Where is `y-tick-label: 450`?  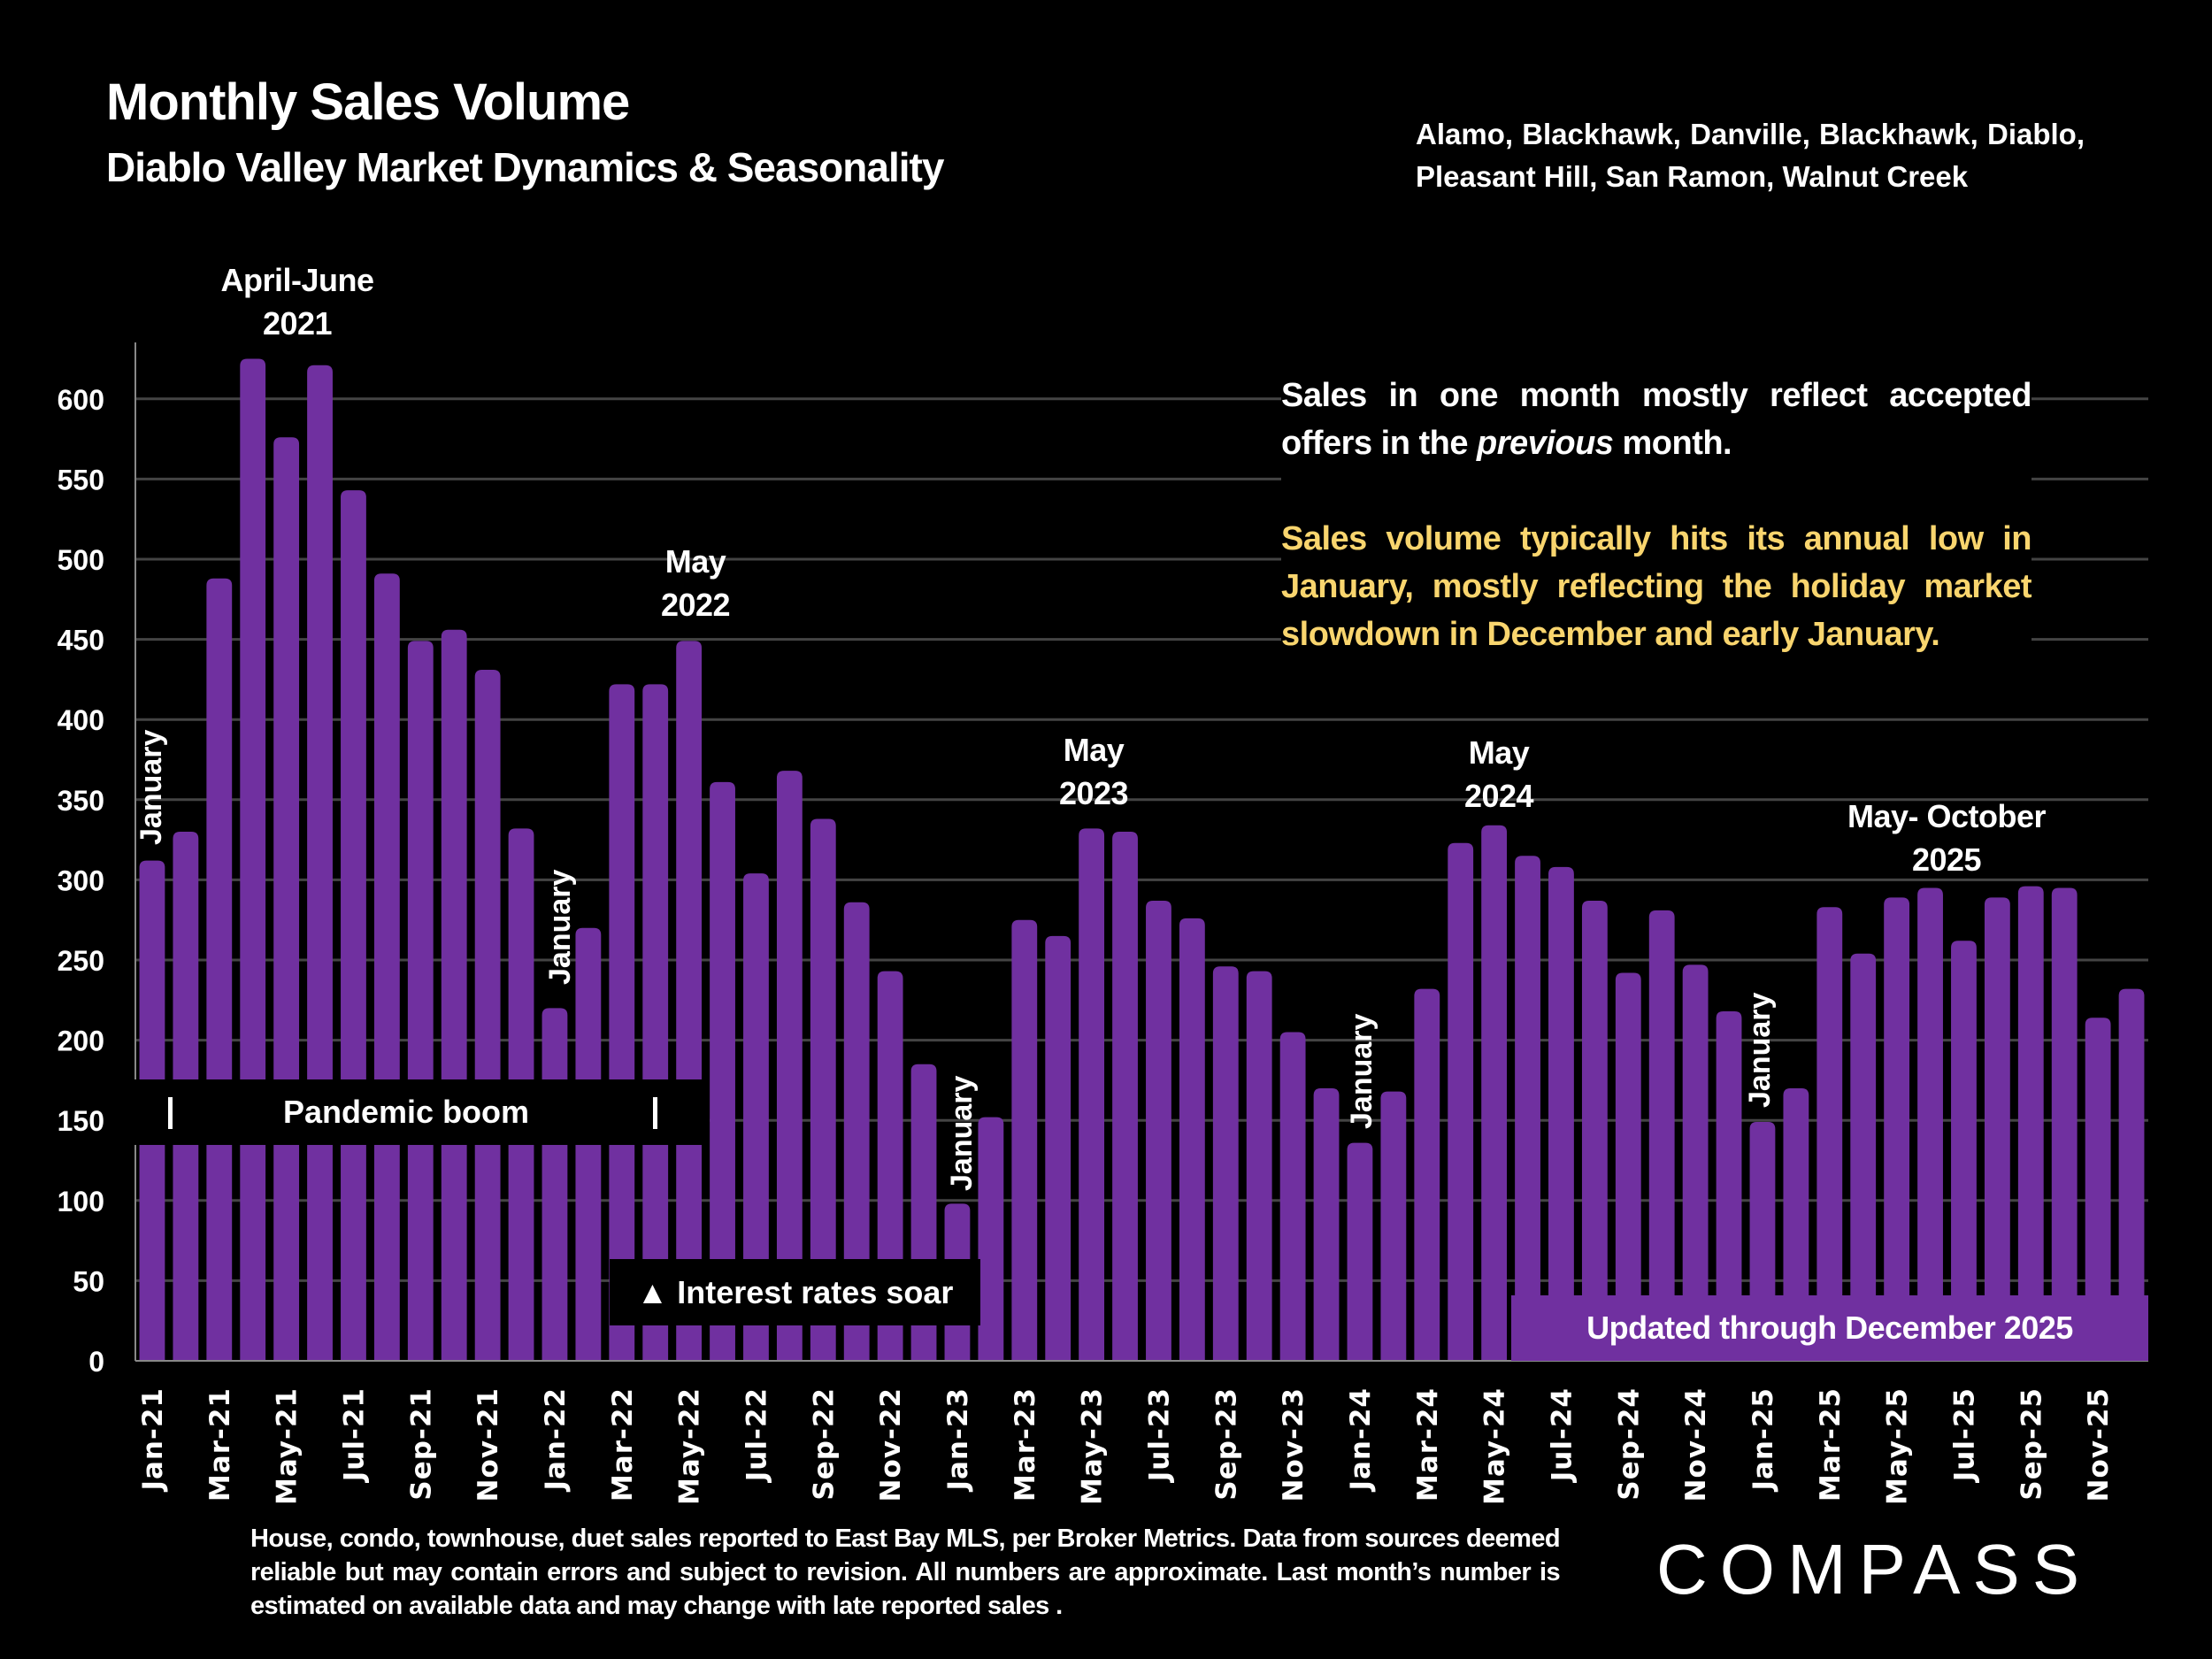 y-tick-label: 450 is located at coordinates (81, 641).